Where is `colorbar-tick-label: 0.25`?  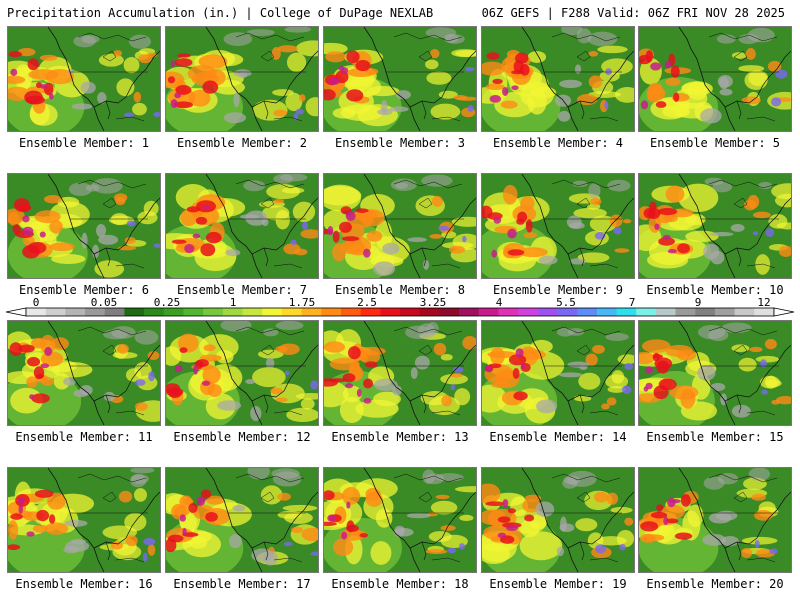
colorbar-tick-label: 0.25 is located at coordinates (167, 302).